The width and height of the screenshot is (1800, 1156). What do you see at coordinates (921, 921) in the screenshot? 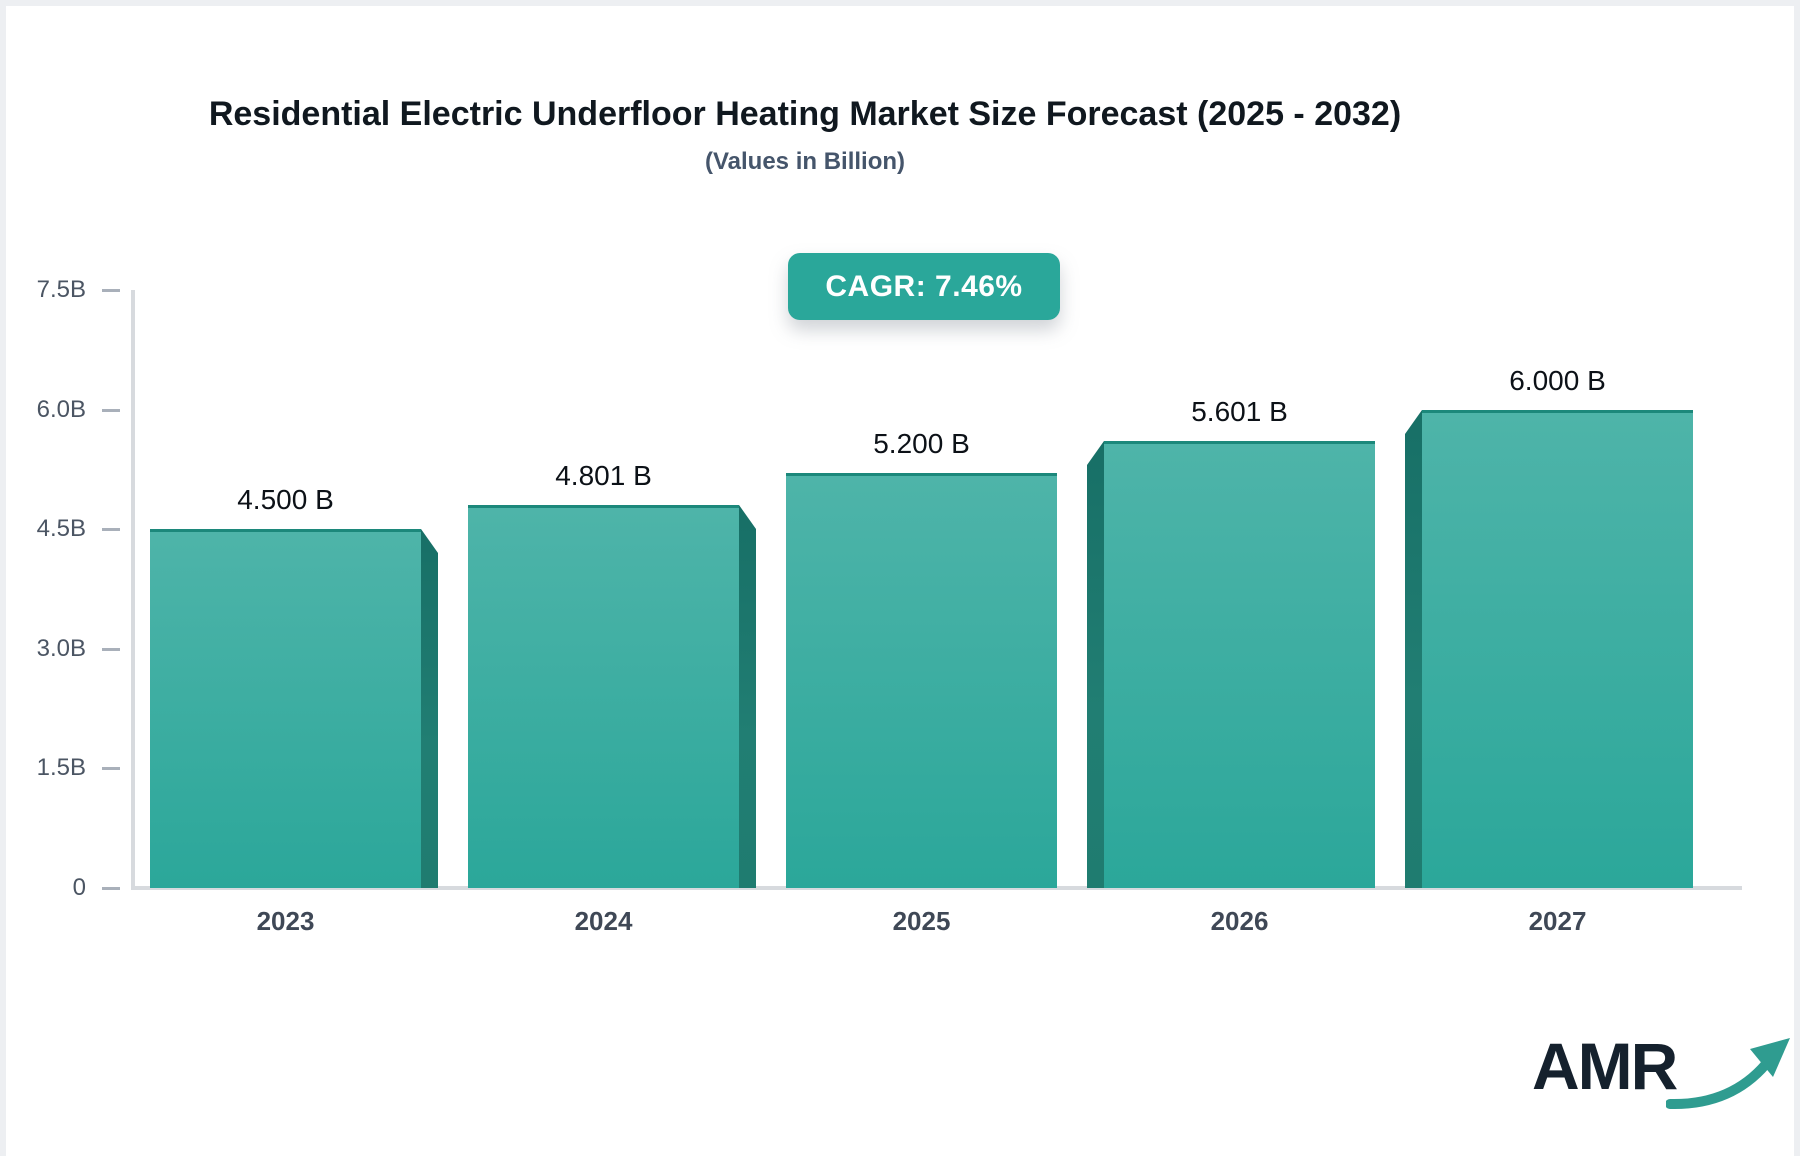
I see `x-axis-label-2025: 2025` at bounding box center [921, 921].